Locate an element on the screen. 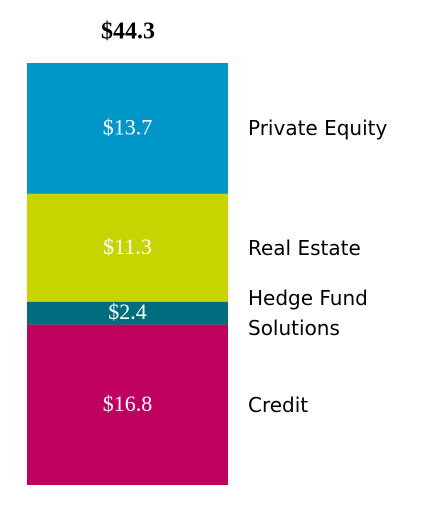 The width and height of the screenshot is (431, 515). value-label: $2.4 is located at coordinates (127, 311).